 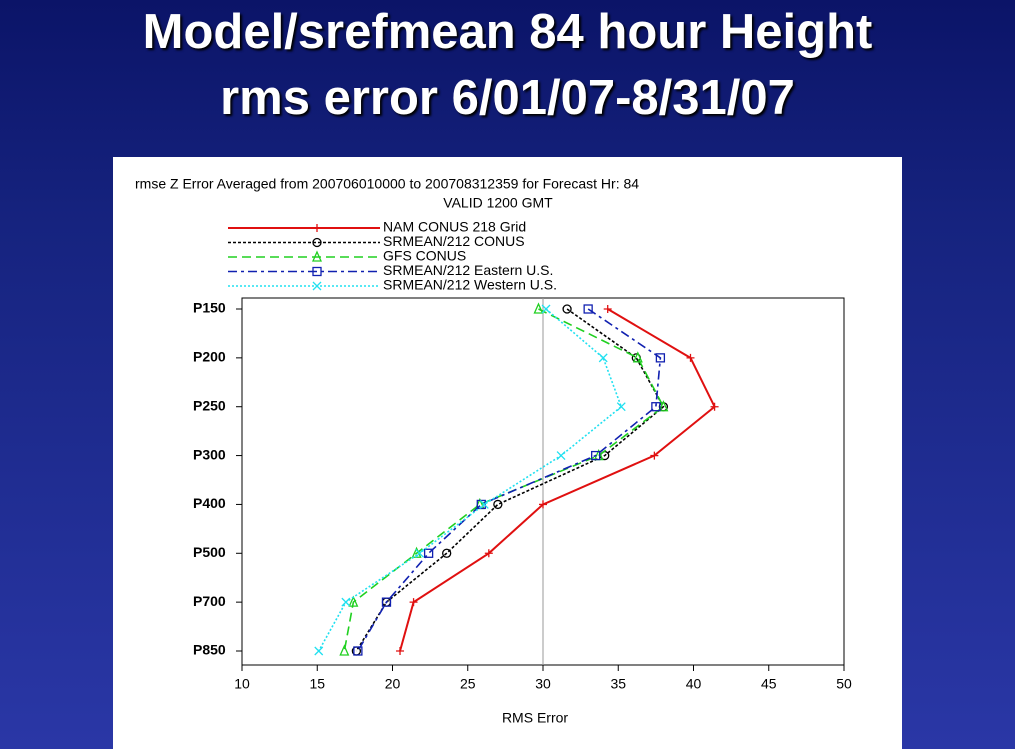 What do you see at coordinates (468, 270) in the screenshot?
I see `legend-label: SRMEAN/212 Eastern U.S.` at bounding box center [468, 270].